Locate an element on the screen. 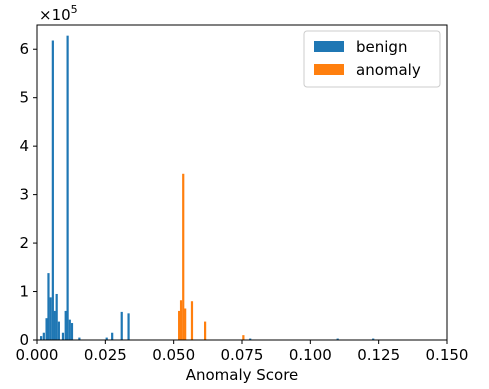 This screenshot has height=389, width=489. x-axis-ticks: 0.000 0.025 0.050 0.075 0.100 0.125 0.150 is located at coordinates (242, 352).